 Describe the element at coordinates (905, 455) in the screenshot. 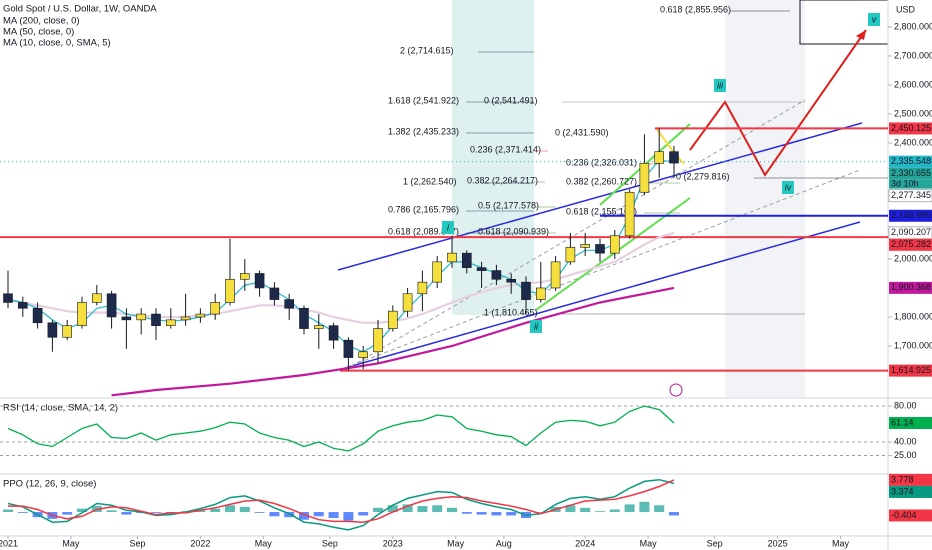

I see `y-tick-label: 25.00` at that location.